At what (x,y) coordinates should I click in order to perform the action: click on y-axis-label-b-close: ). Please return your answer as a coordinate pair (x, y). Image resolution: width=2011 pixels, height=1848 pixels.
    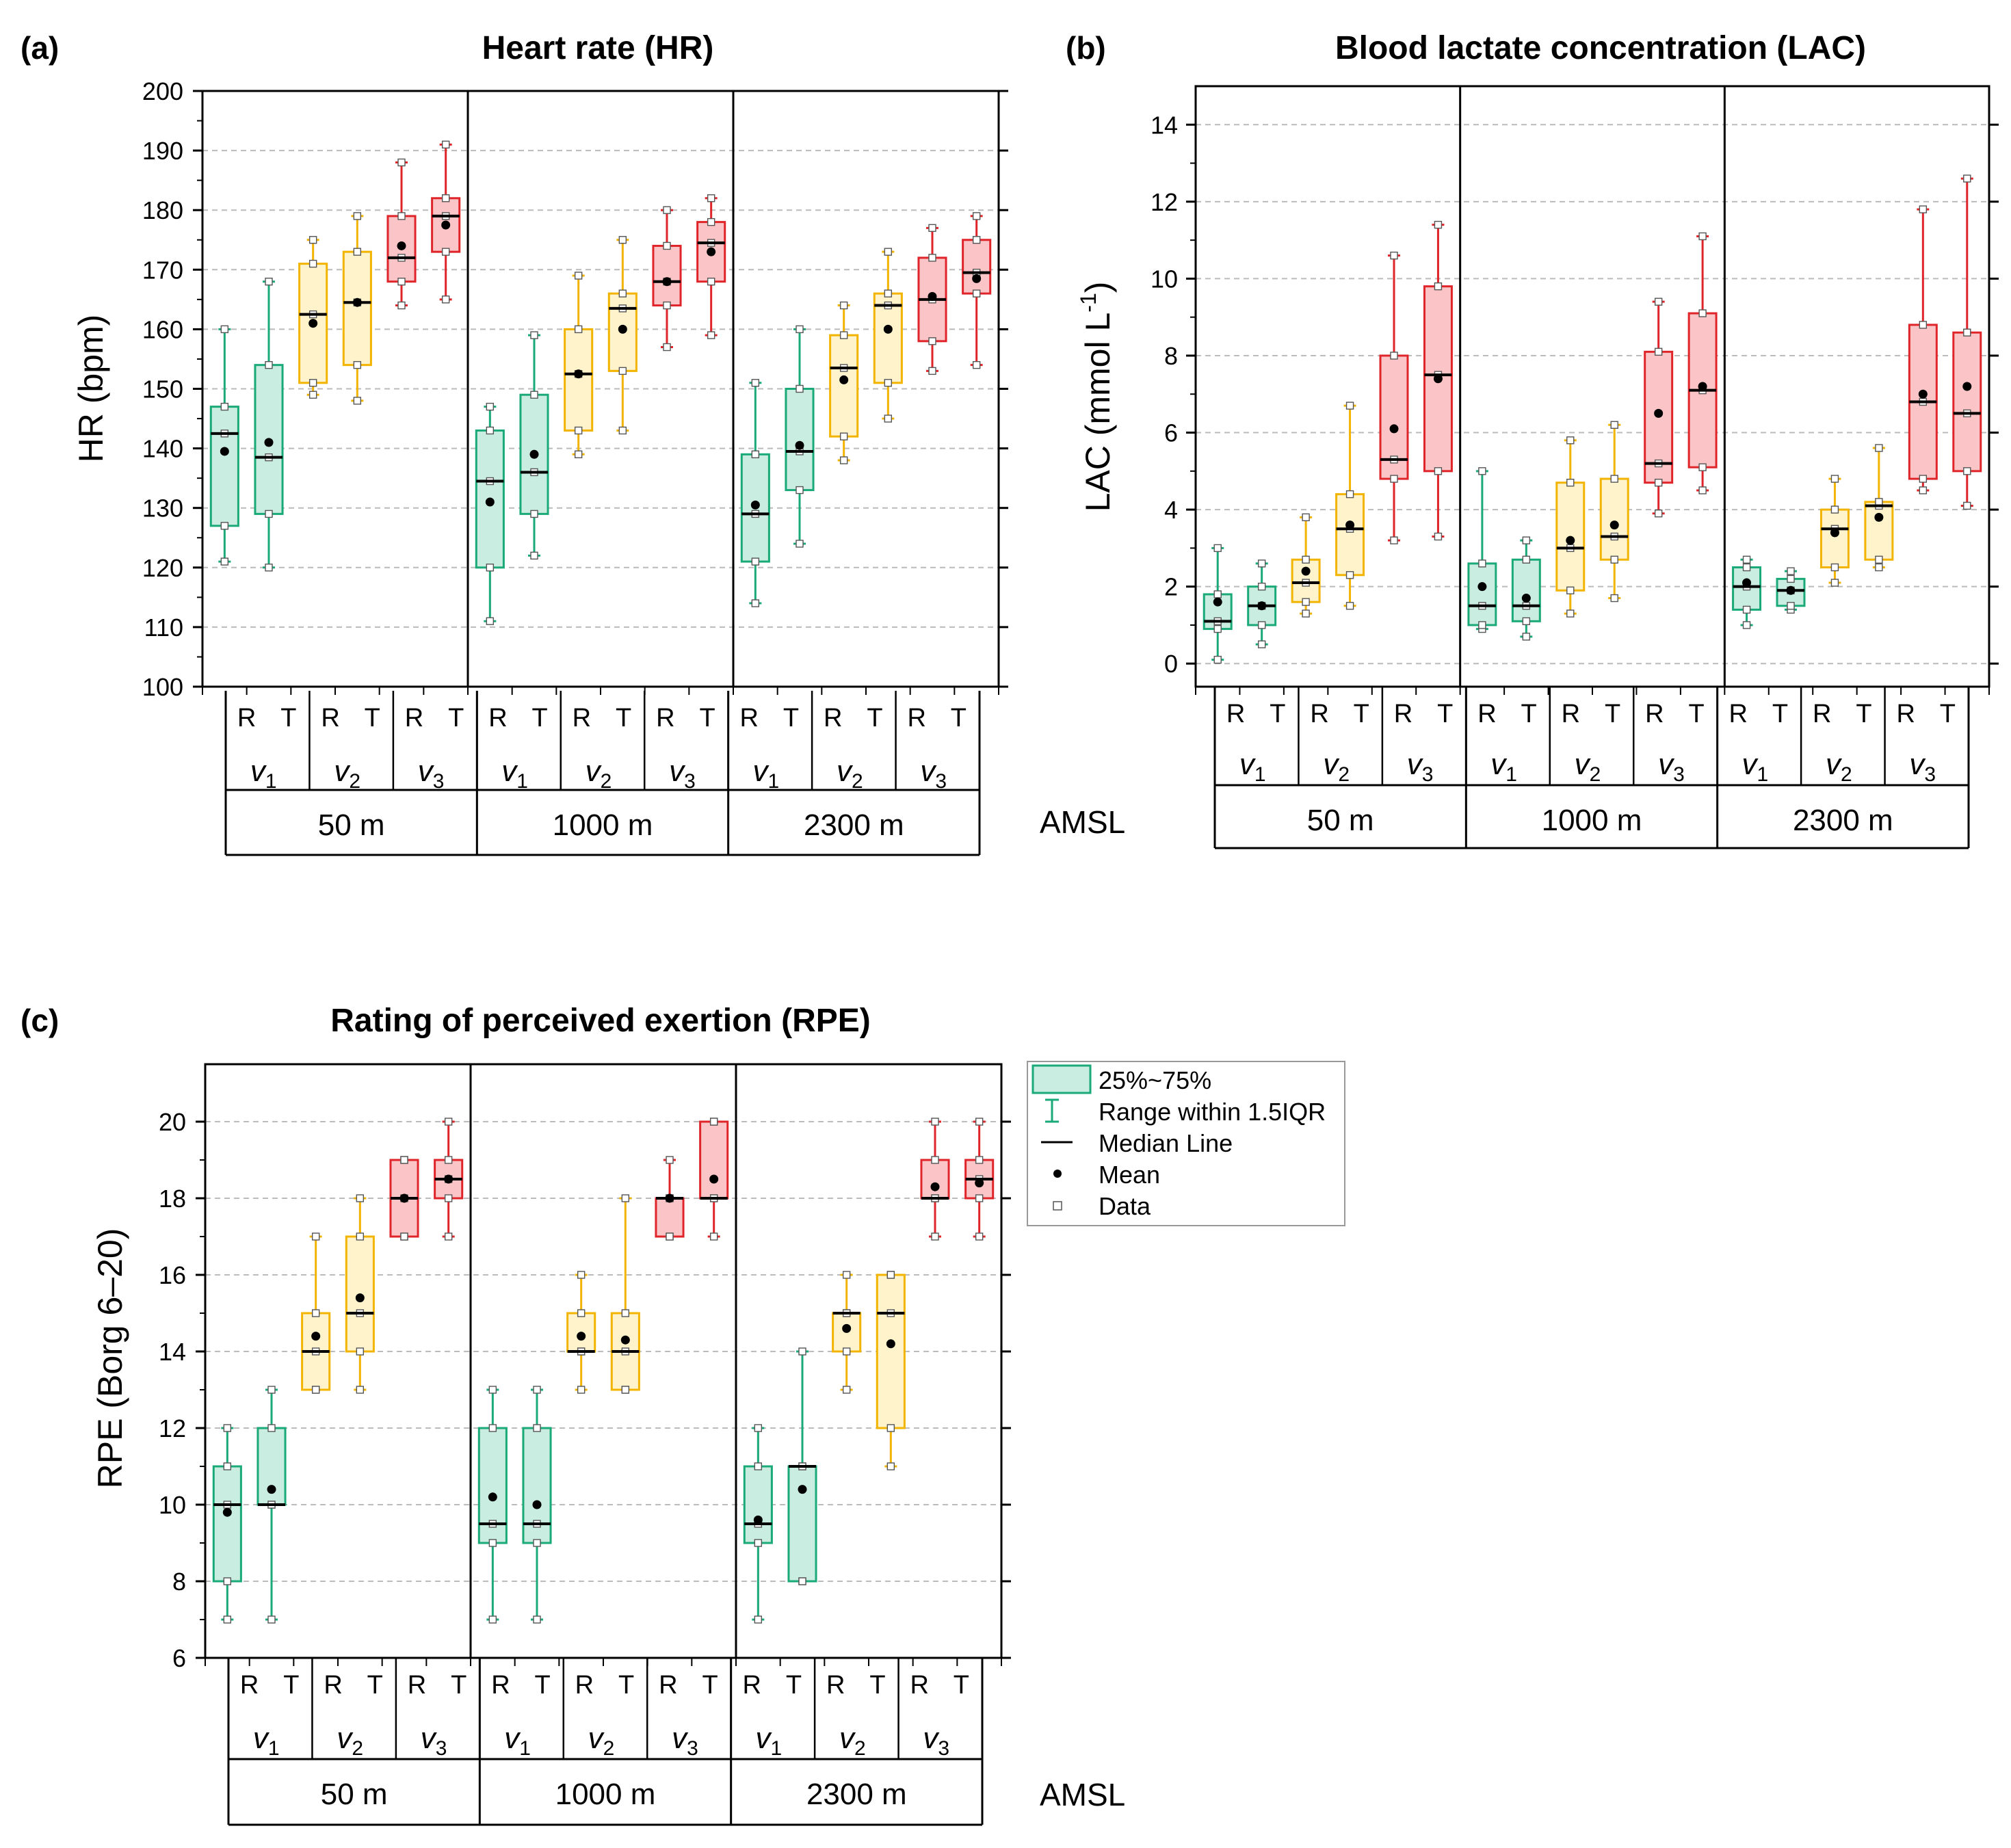
    Looking at the image, I should click on (1098, 287).